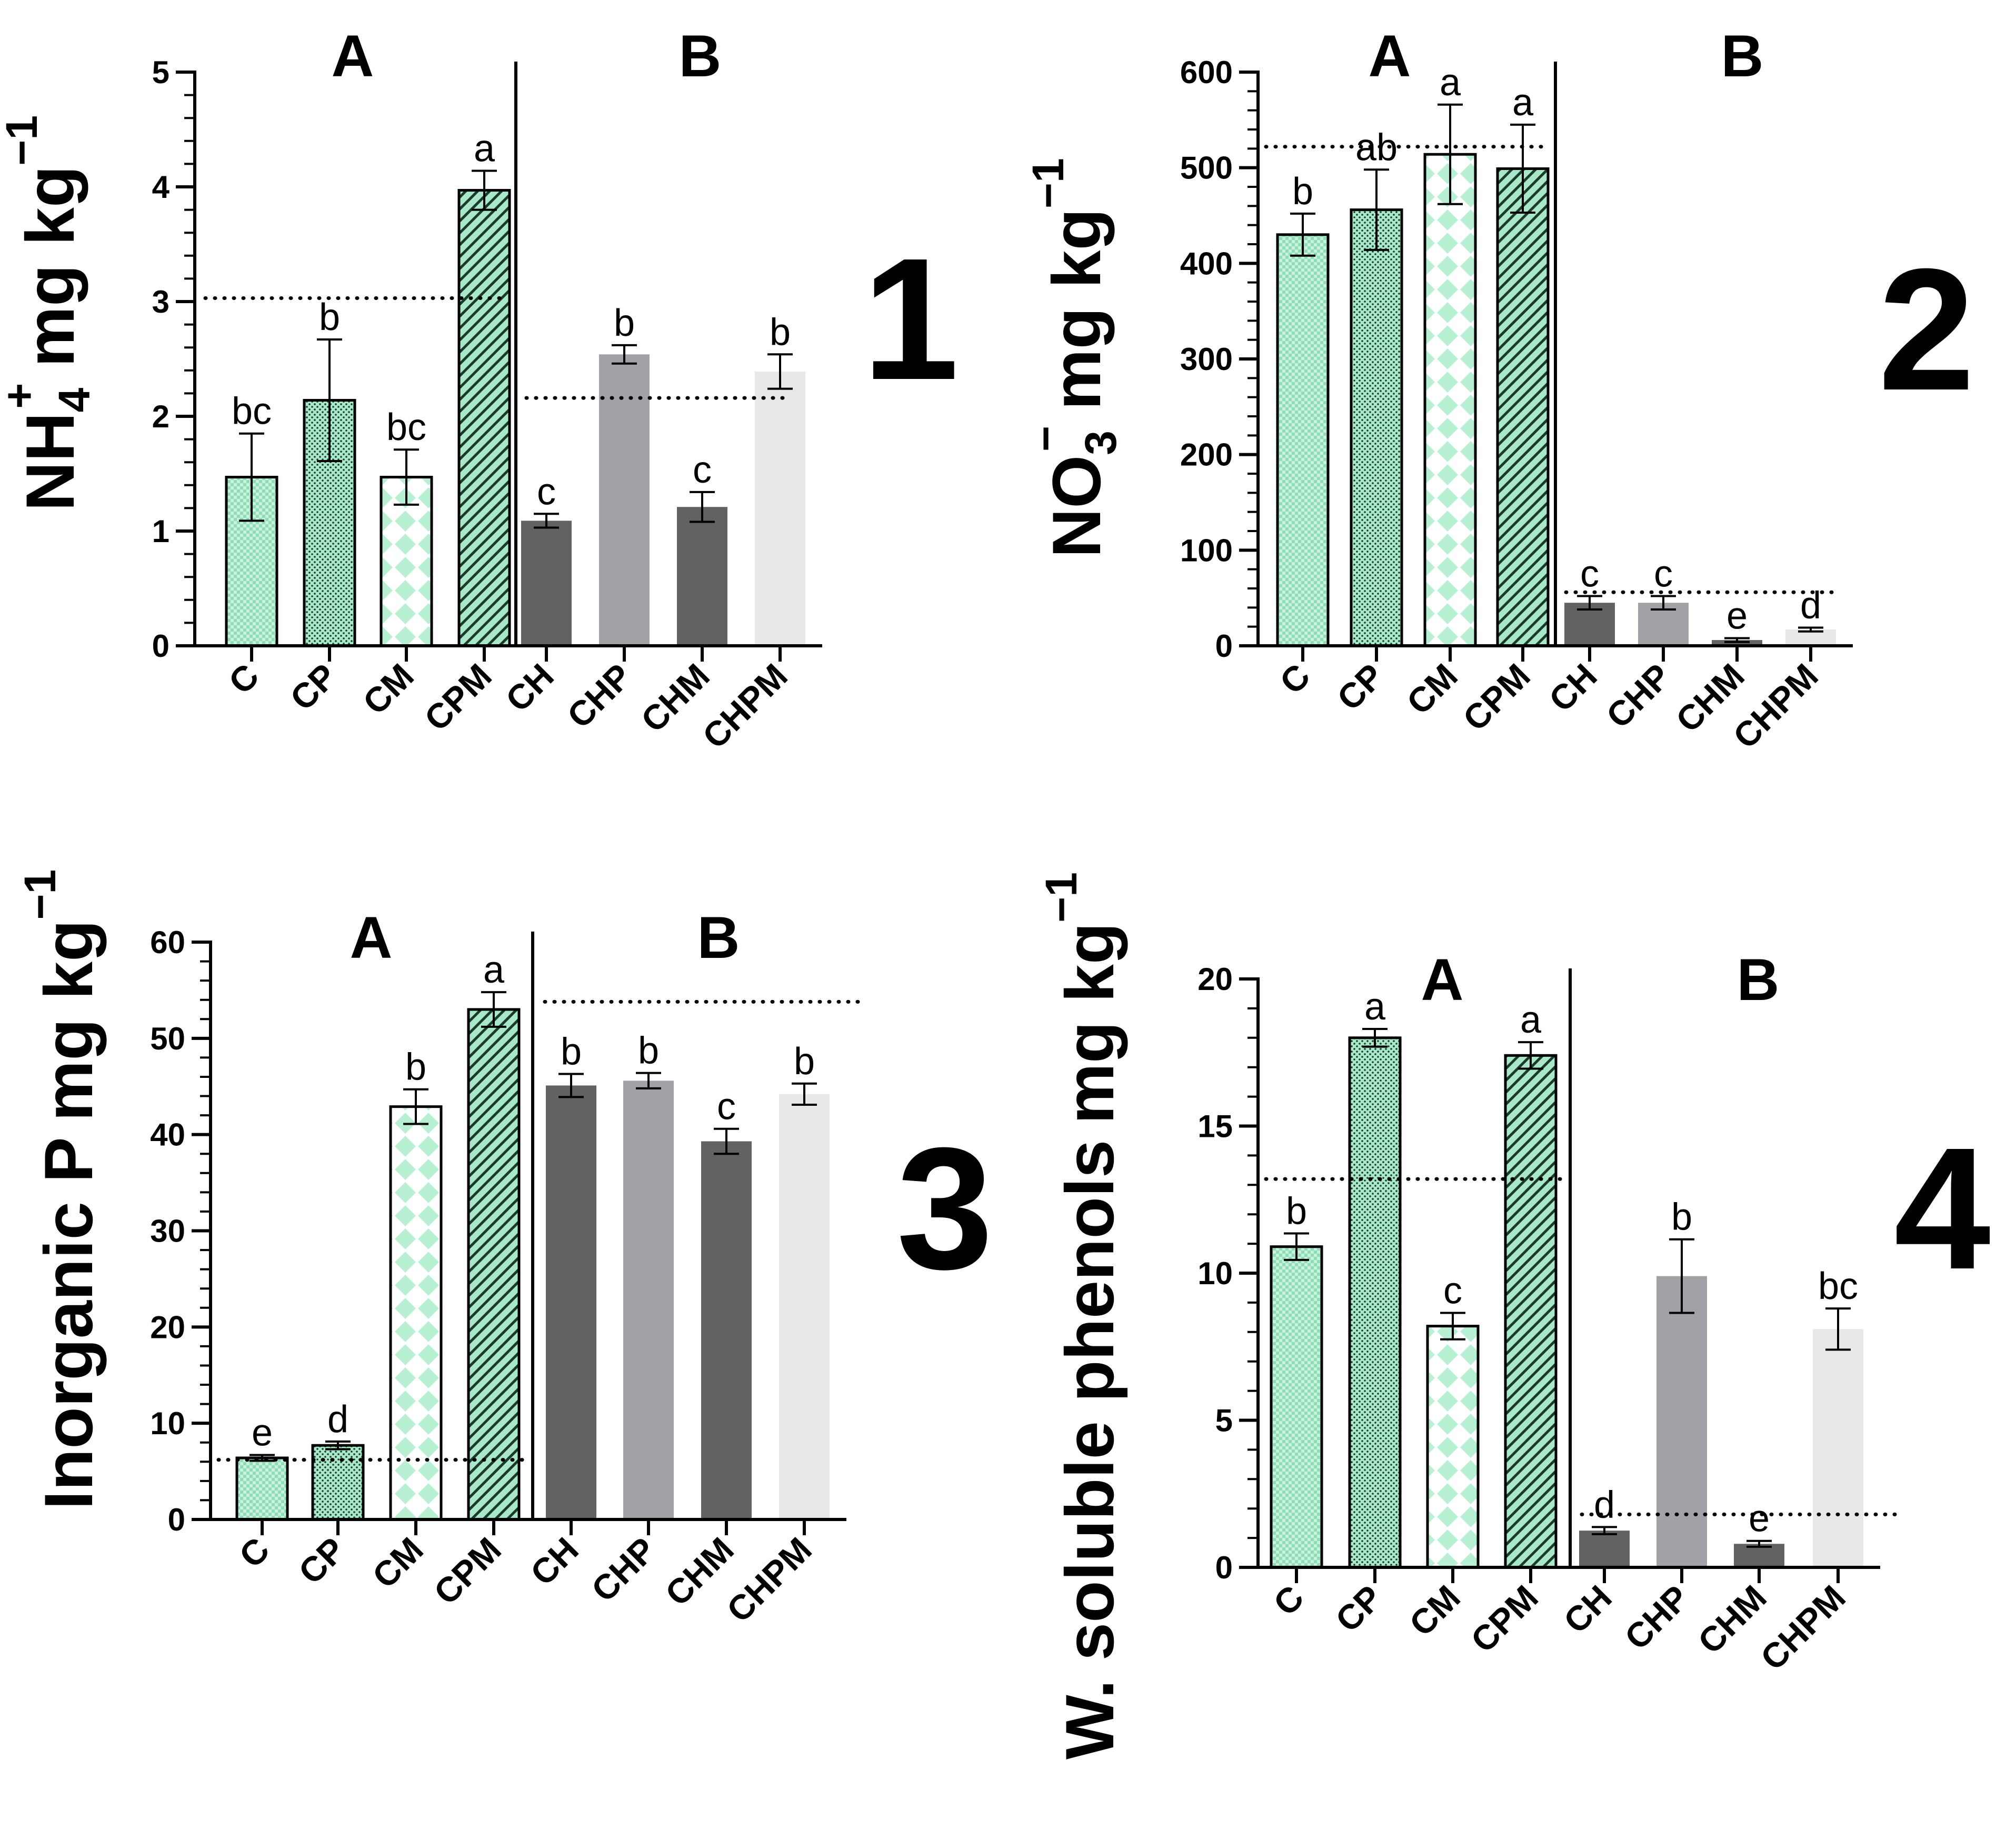 The image size is (2016, 1830). I want to click on ylabel: NH4+mg kg−1, so click(49, 313).